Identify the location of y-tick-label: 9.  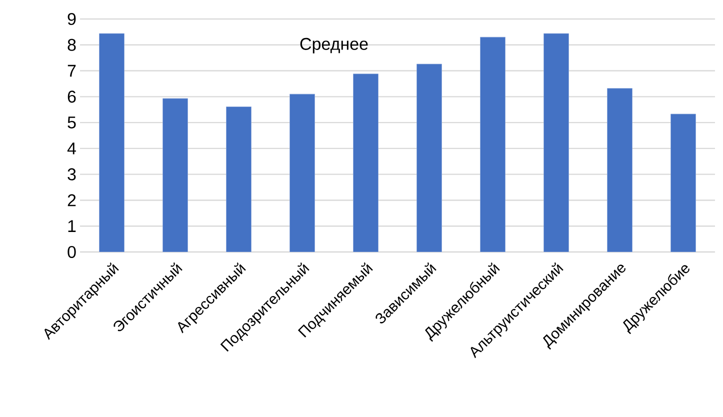
(72, 19).